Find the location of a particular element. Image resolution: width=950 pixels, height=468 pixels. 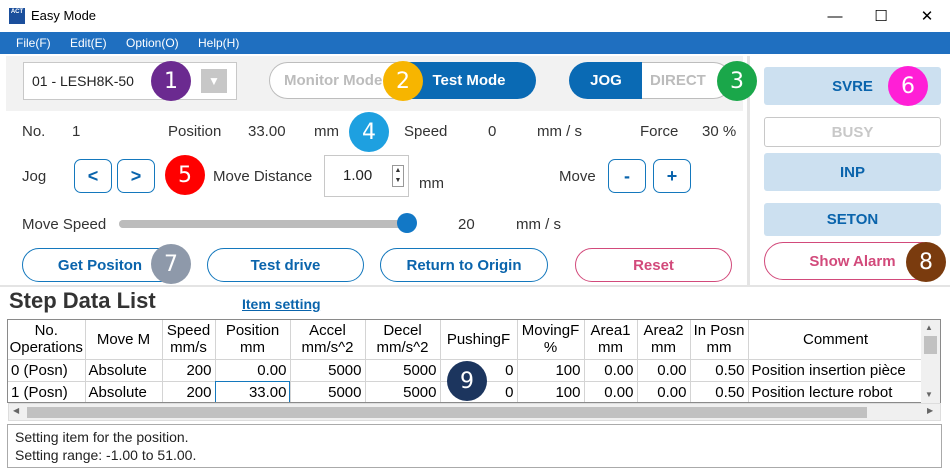

controller-select: 01 - LESH8K-50 ▼ is located at coordinates (130, 81).